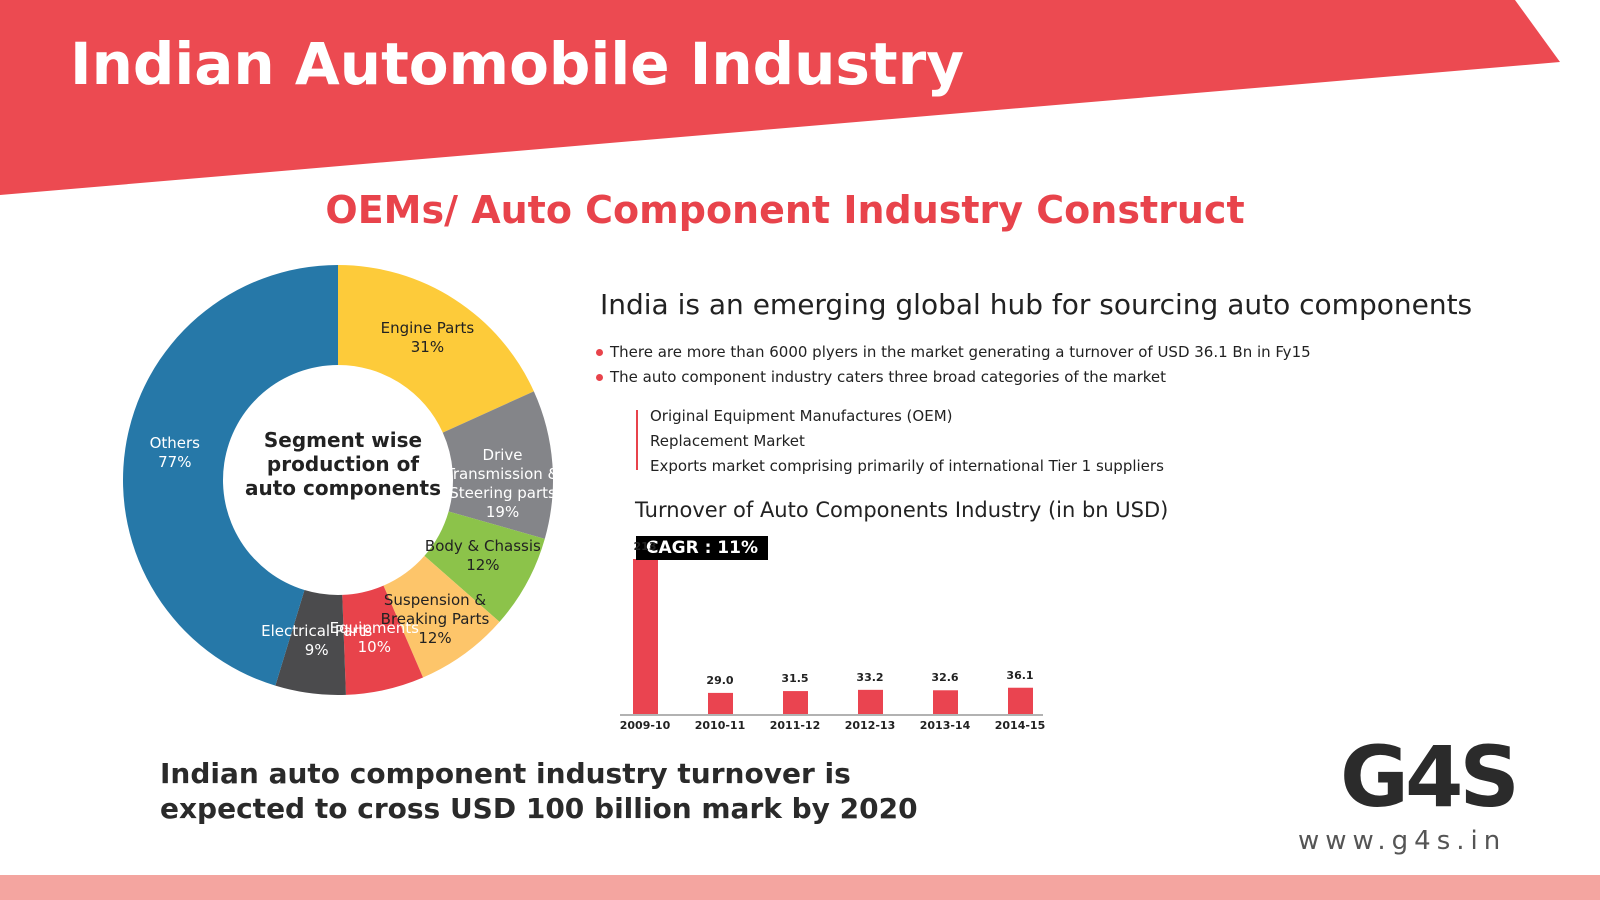  Describe the element at coordinates (795, 725) in the screenshot. I see `x-tick-label: 2011-12` at that location.